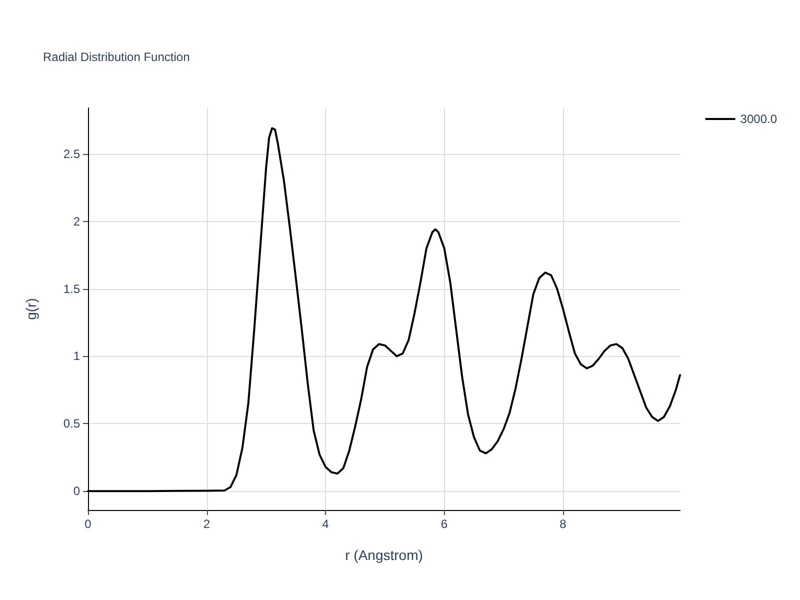 The image size is (800, 600). I want to click on chart-title: Radial Distribution Function, so click(116, 57).